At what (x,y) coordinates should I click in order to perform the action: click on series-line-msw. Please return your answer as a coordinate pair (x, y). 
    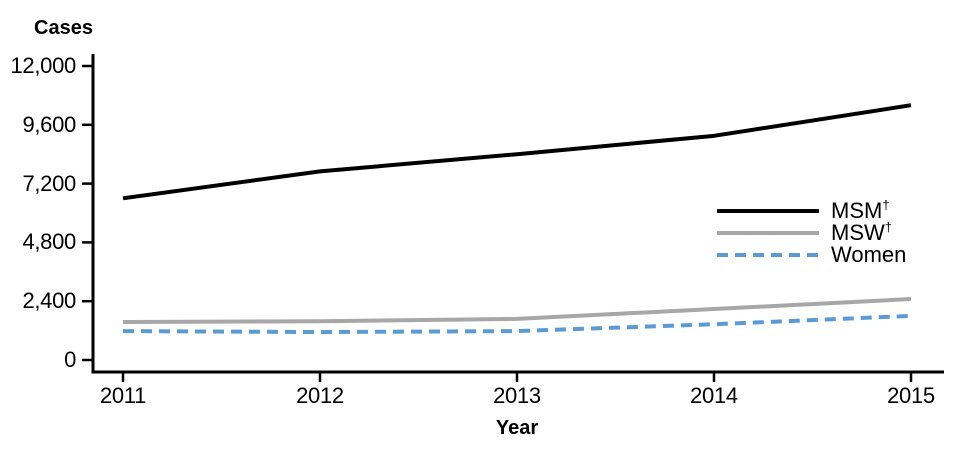
    Looking at the image, I should click on (517, 310).